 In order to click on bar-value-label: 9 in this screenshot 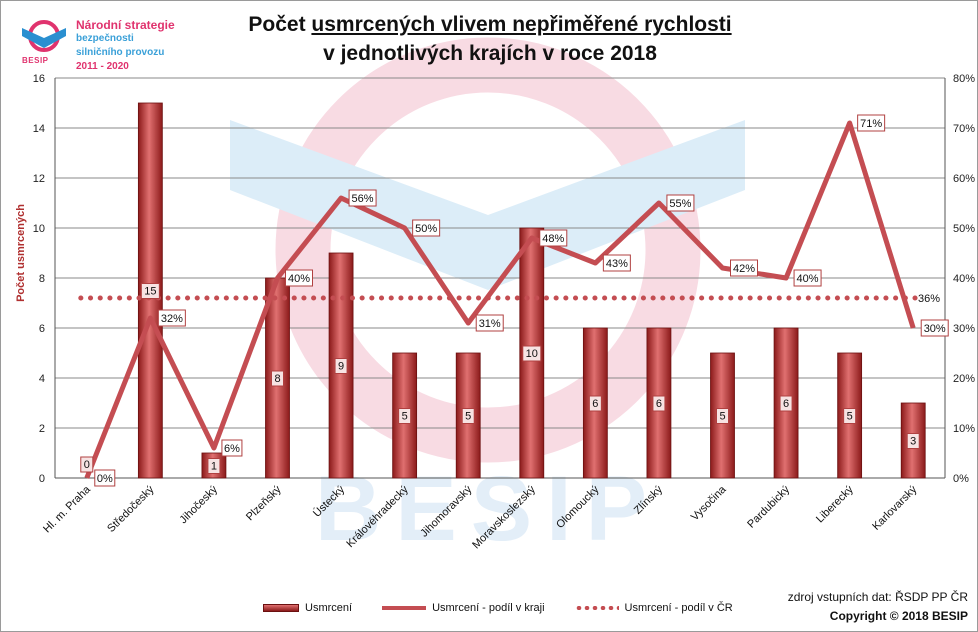, I will do `click(341, 367)`.